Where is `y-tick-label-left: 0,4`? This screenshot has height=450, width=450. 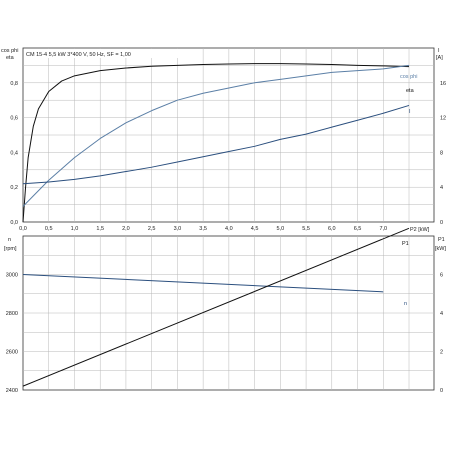
y-tick-label-left: 0,4 is located at coordinates (14, 153).